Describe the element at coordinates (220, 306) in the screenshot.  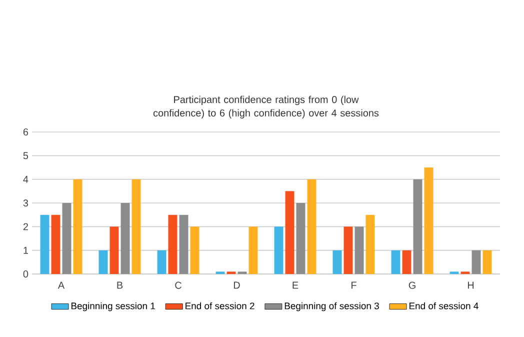
I see `legend-label: End of session 2` at that location.